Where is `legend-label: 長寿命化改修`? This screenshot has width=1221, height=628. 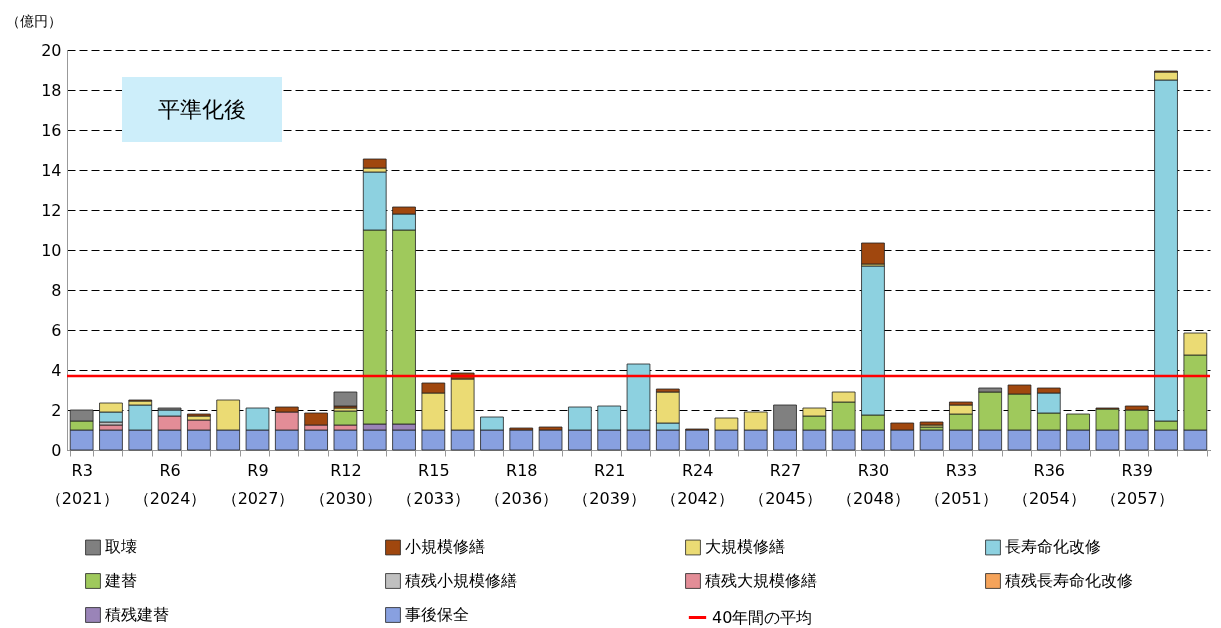 legend-label: 長寿命化改修 is located at coordinates (1053, 547).